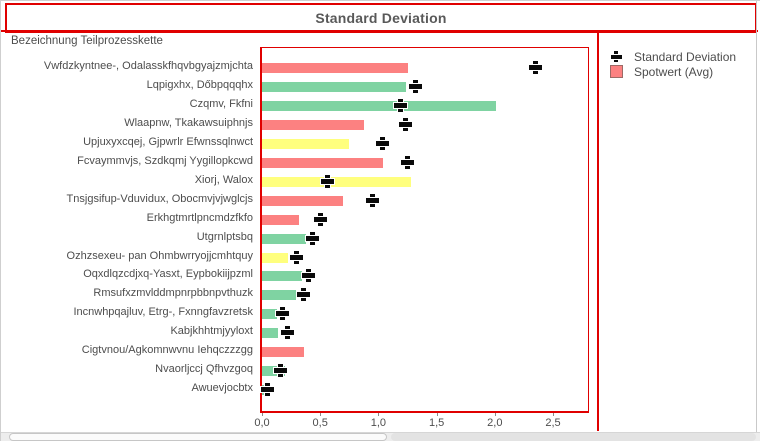  I want to click on x-axis-tick-label: 1,0, so click(378, 423).